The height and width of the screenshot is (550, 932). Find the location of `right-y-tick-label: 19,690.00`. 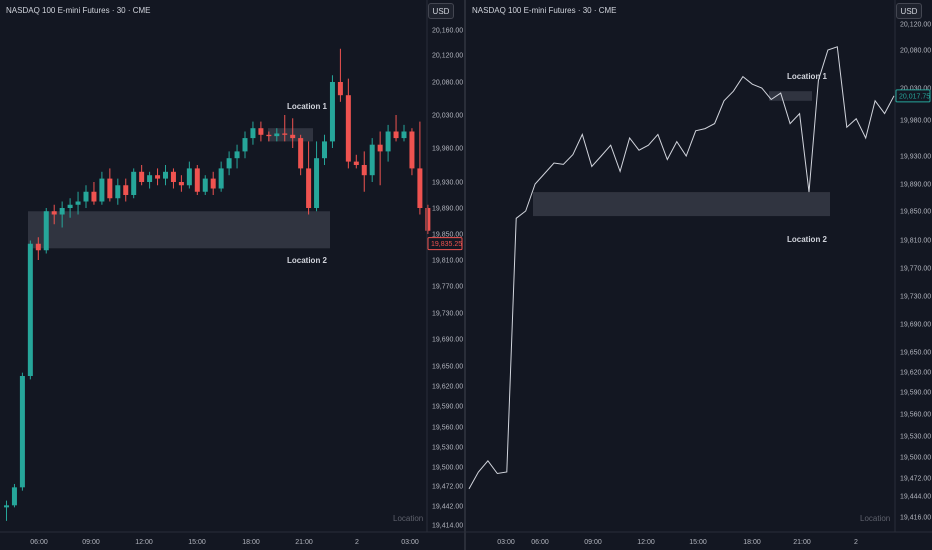

right-y-tick-label: 19,690.00 is located at coordinates (915, 325).